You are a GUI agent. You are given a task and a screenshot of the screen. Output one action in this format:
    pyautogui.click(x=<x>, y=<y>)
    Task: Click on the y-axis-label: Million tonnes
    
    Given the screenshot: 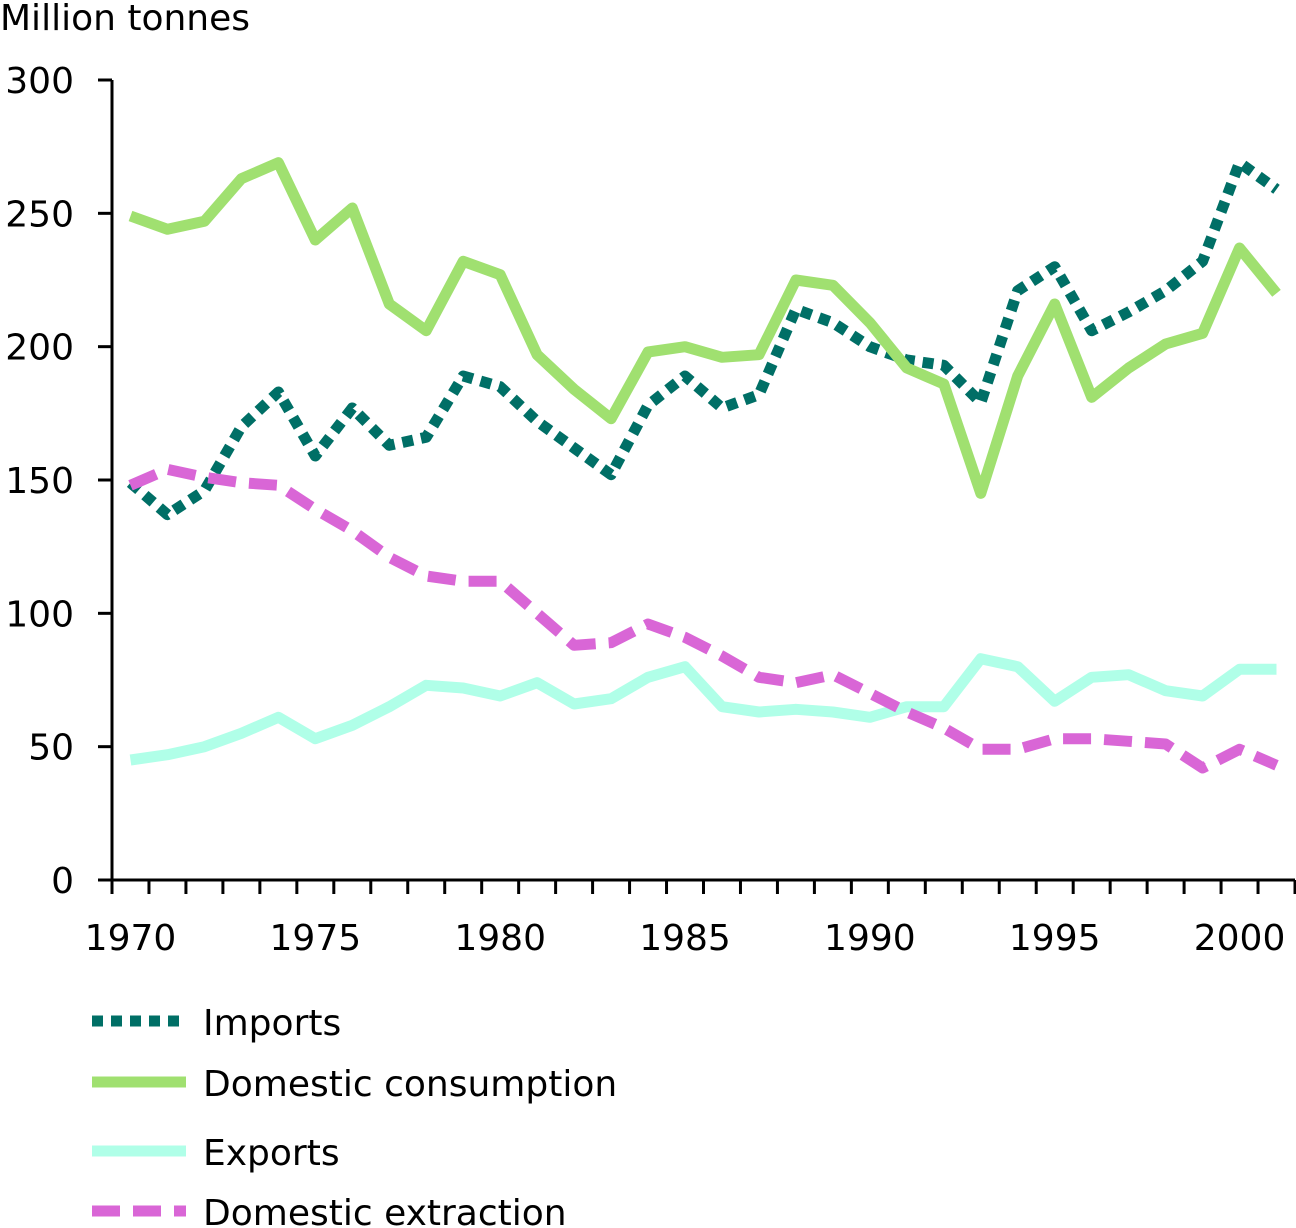 What is the action you would take?
    pyautogui.click(x=125, y=19)
    